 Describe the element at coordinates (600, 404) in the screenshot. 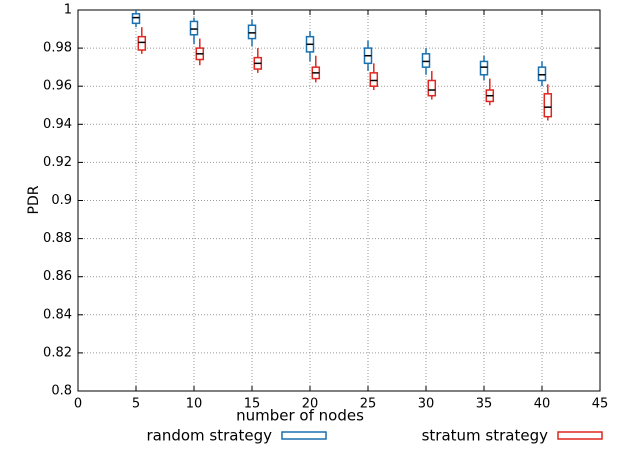

I see `x-tick-label: 45` at that location.